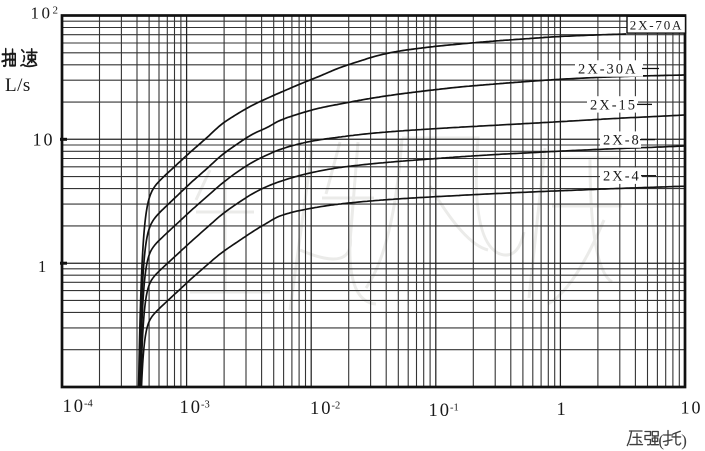  Describe the element at coordinates (18, 85) in the screenshot. I see `svg-text: L/s` at that location.